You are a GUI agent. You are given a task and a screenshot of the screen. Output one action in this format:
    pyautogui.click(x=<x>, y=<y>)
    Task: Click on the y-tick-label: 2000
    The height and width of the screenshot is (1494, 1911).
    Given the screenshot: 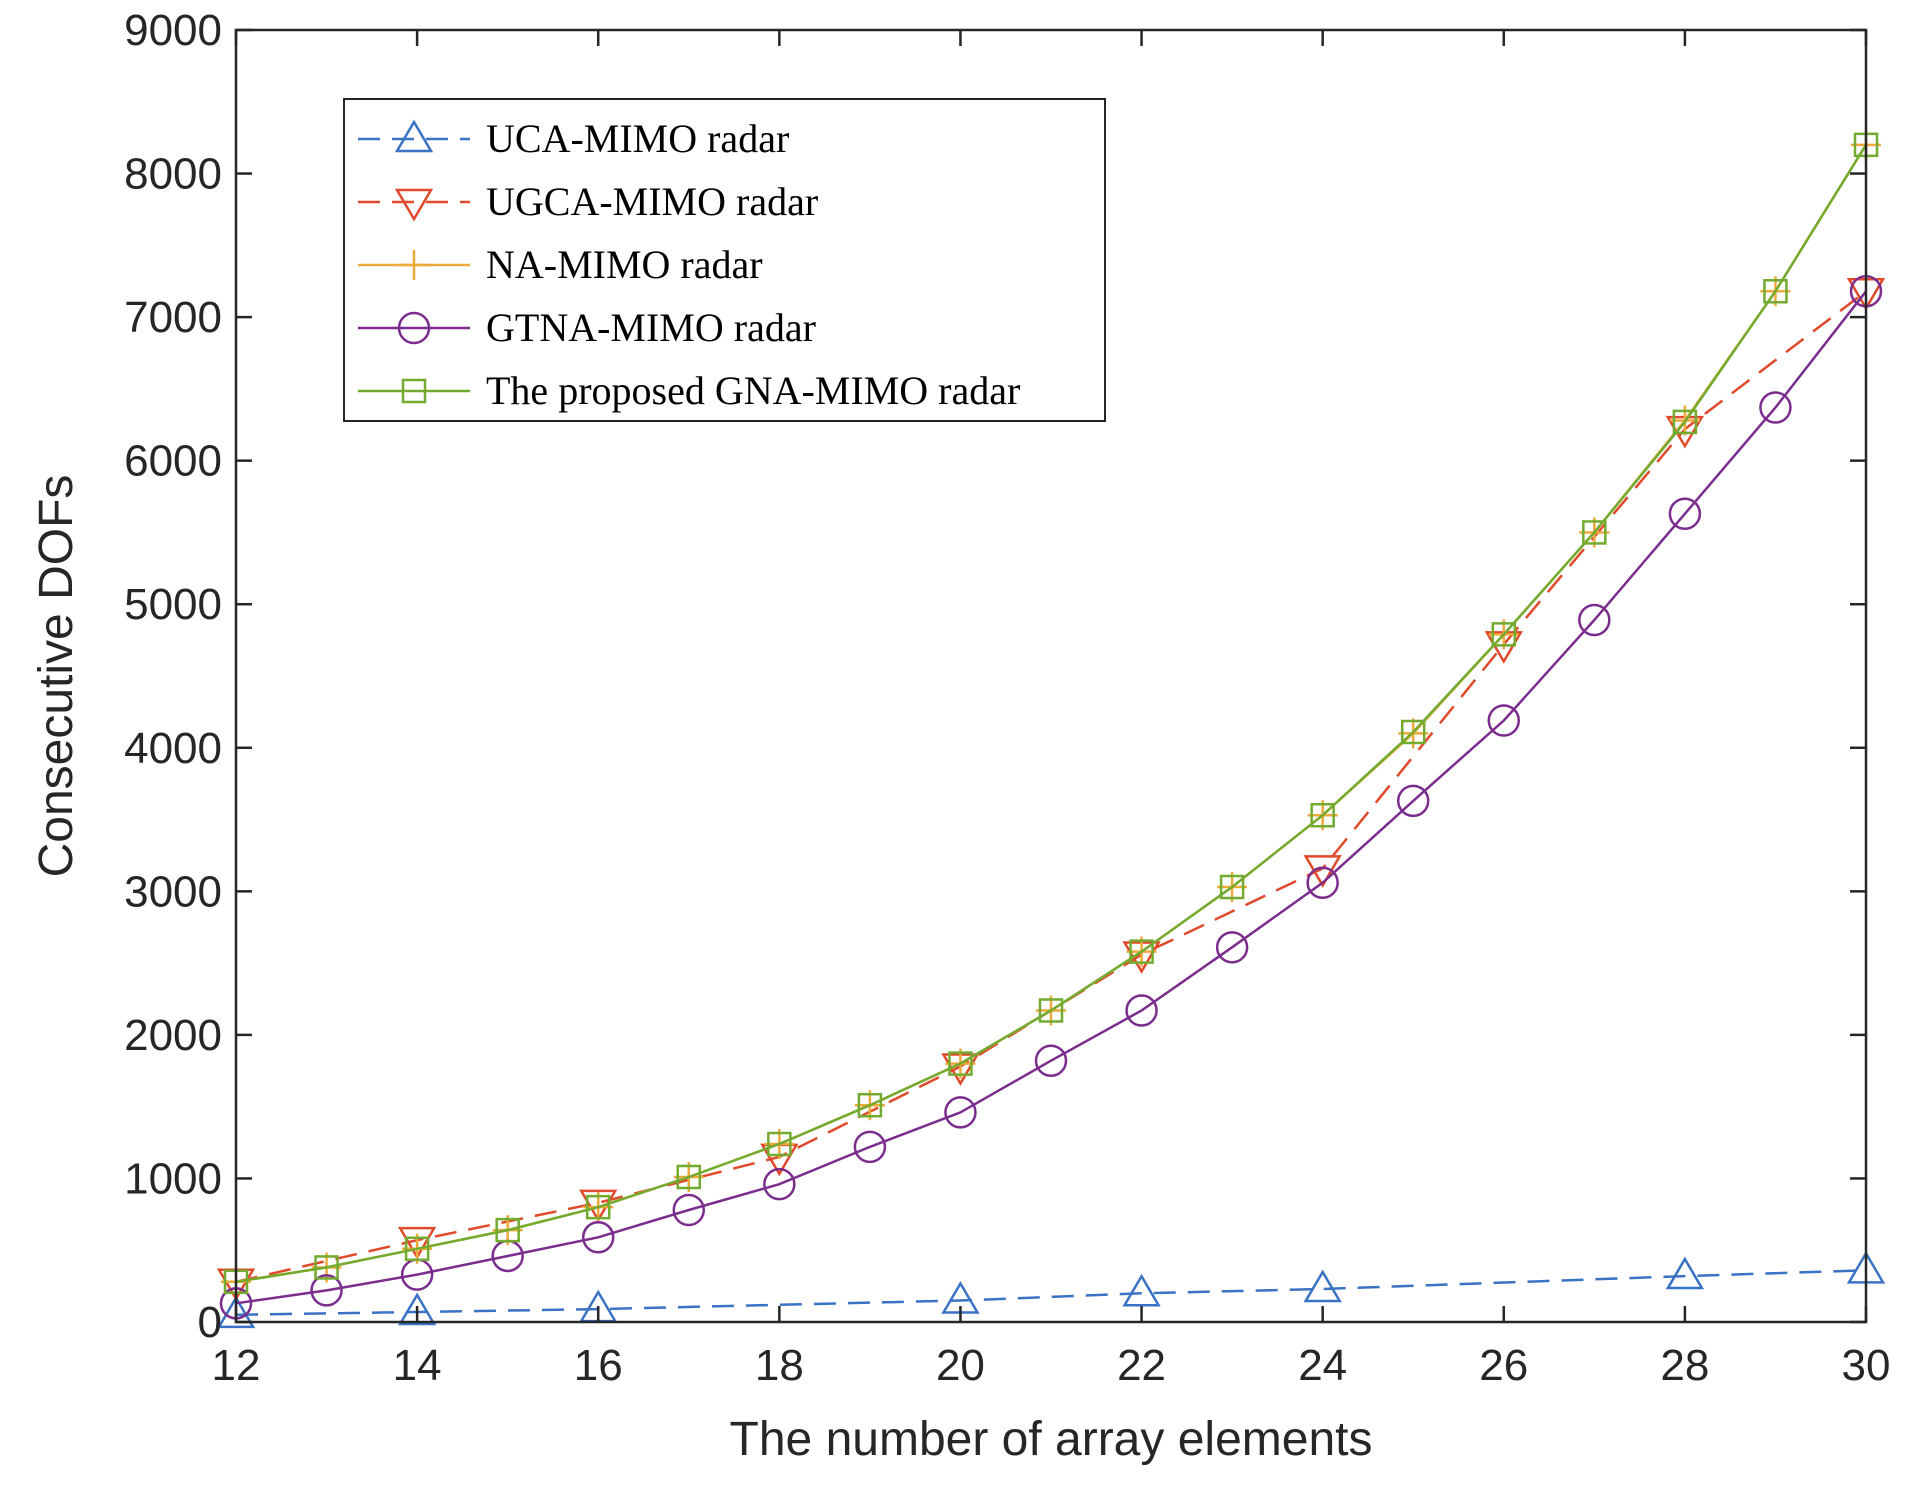 What is the action you would take?
    pyautogui.click(x=173, y=1035)
    